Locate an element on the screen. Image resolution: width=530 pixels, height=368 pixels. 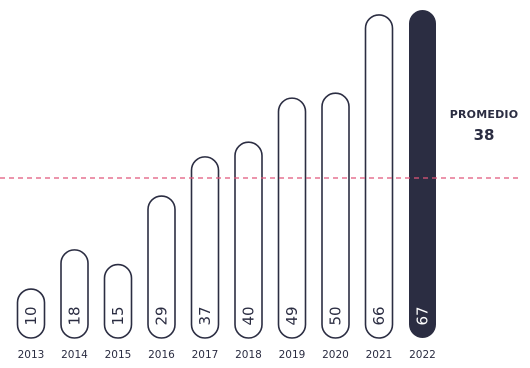
bar-value-label-2021: 66 is located at coordinates (379, 315).